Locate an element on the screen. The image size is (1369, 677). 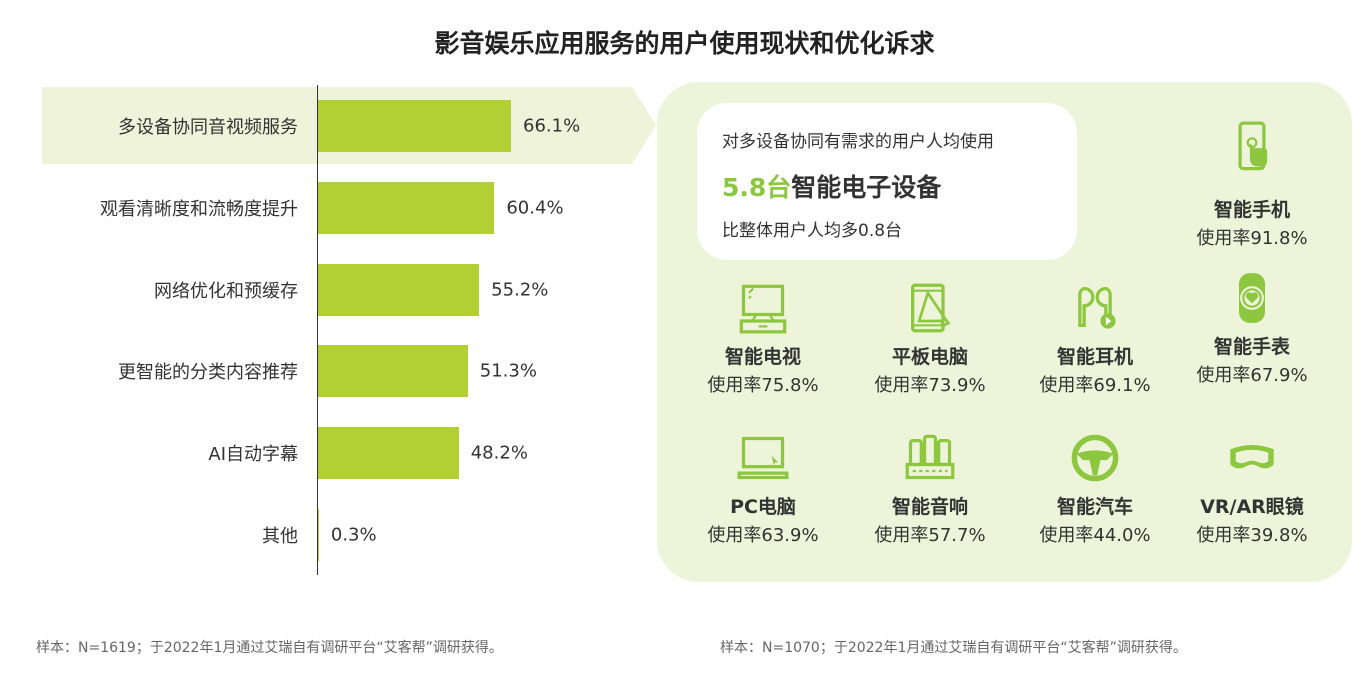
summary-headline: 5.8台智能电子设备 is located at coordinates (831, 186).